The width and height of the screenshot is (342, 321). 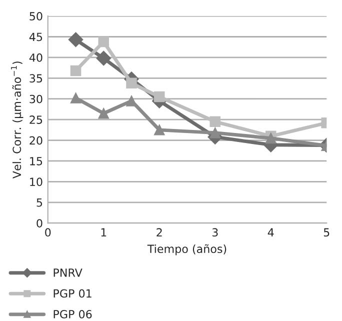 I want to click on y-tick-label: 5, so click(x=39, y=202).